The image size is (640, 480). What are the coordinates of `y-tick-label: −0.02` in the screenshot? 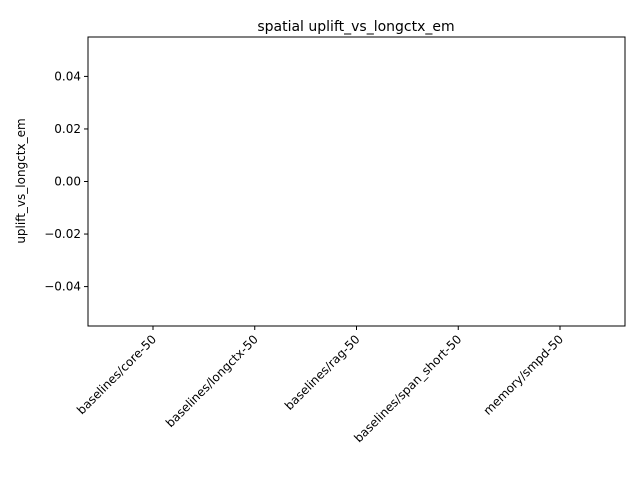 It's located at (62, 234).